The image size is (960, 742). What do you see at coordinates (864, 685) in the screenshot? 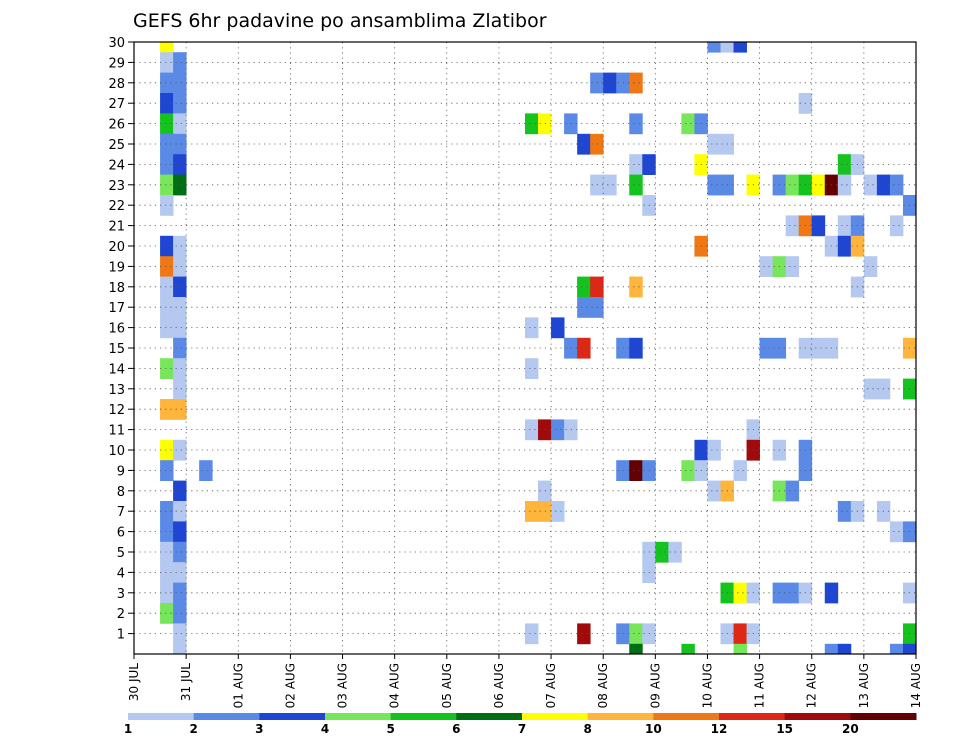
I see `x-tick-label: 13 AUG` at bounding box center [864, 685].